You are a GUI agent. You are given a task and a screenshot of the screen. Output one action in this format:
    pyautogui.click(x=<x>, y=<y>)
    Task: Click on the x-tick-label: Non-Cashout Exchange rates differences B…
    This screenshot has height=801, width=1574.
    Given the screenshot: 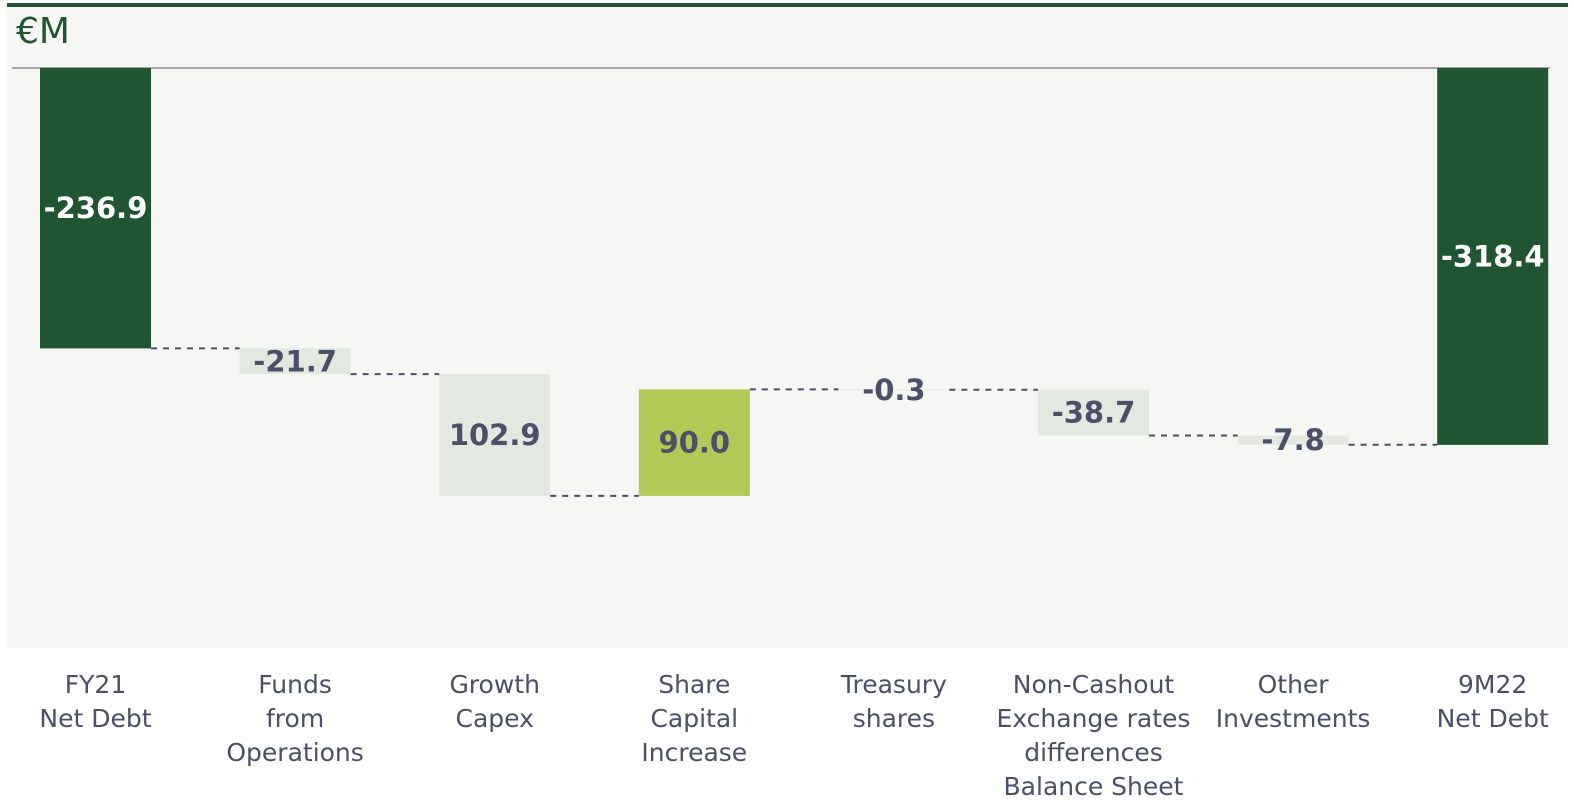 What is the action you would take?
    pyautogui.click(x=1093, y=735)
    